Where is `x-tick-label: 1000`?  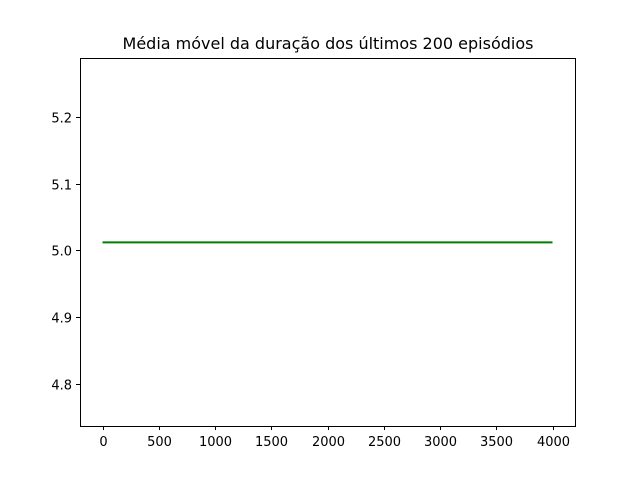
x-tick-label: 1000 is located at coordinates (215, 442).